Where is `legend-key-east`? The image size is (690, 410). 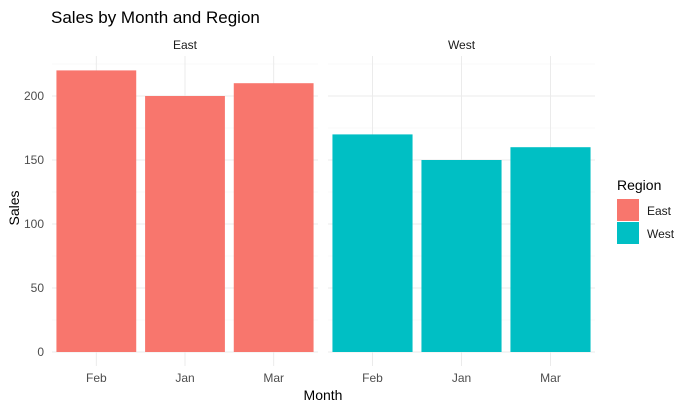 legend-key-east is located at coordinates (628, 210).